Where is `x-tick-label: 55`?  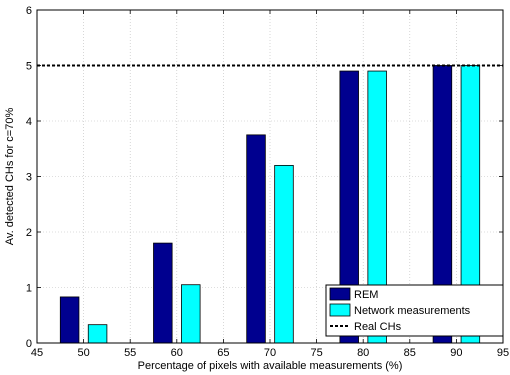
x-tick-label: 55 is located at coordinates (130, 353).